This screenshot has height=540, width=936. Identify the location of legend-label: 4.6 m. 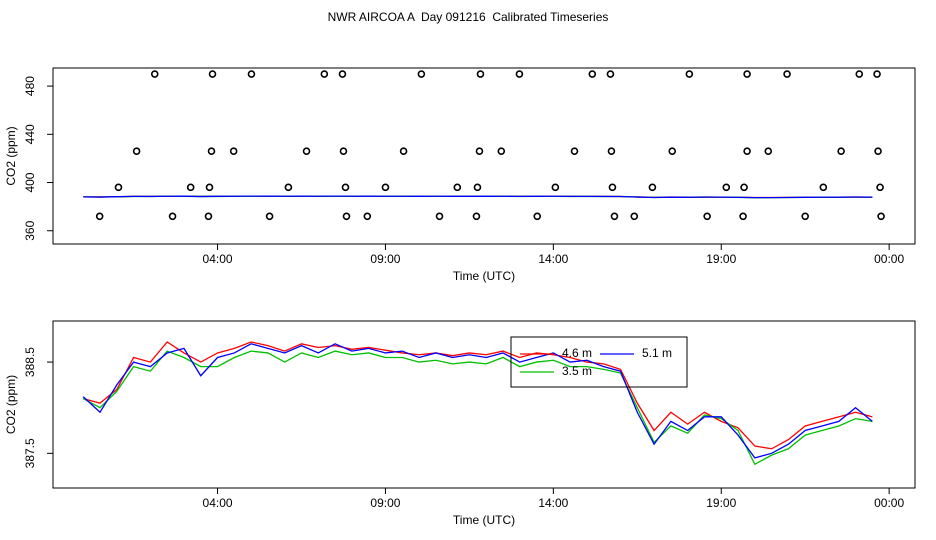
(577, 353).